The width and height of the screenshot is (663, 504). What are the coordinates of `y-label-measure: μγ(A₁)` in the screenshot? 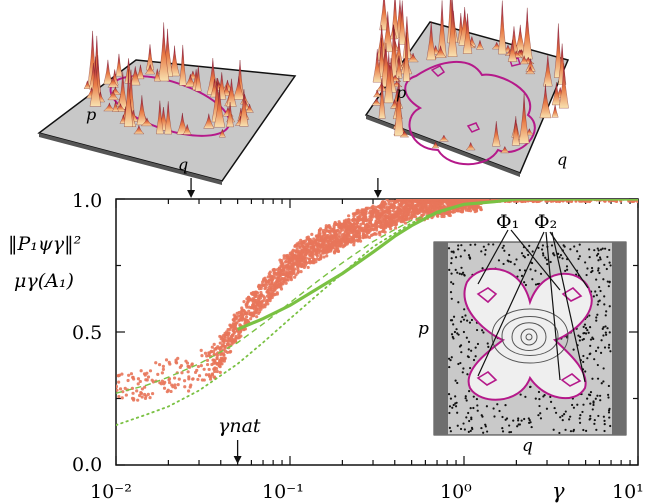 It's located at (44, 281).